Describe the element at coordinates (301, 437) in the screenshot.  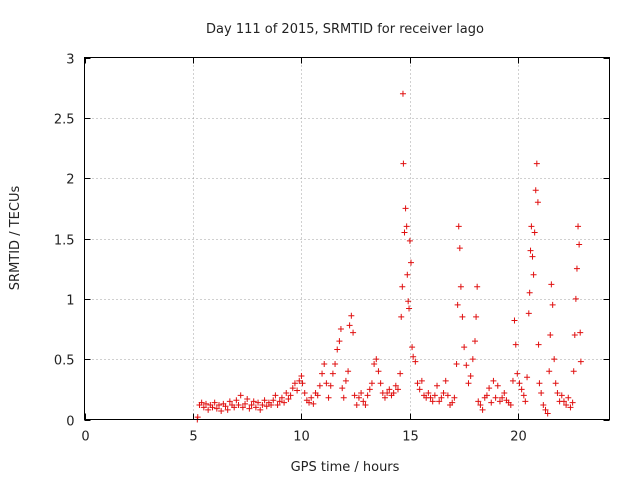
I see `x-tick-label: 10` at that location.